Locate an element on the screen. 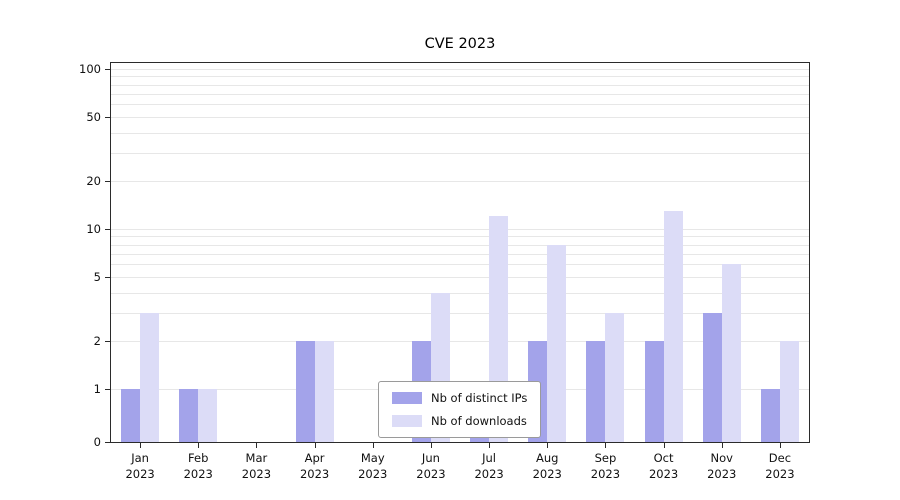  legend-item-downloads: Nb of downloads is located at coordinates (459, 421).